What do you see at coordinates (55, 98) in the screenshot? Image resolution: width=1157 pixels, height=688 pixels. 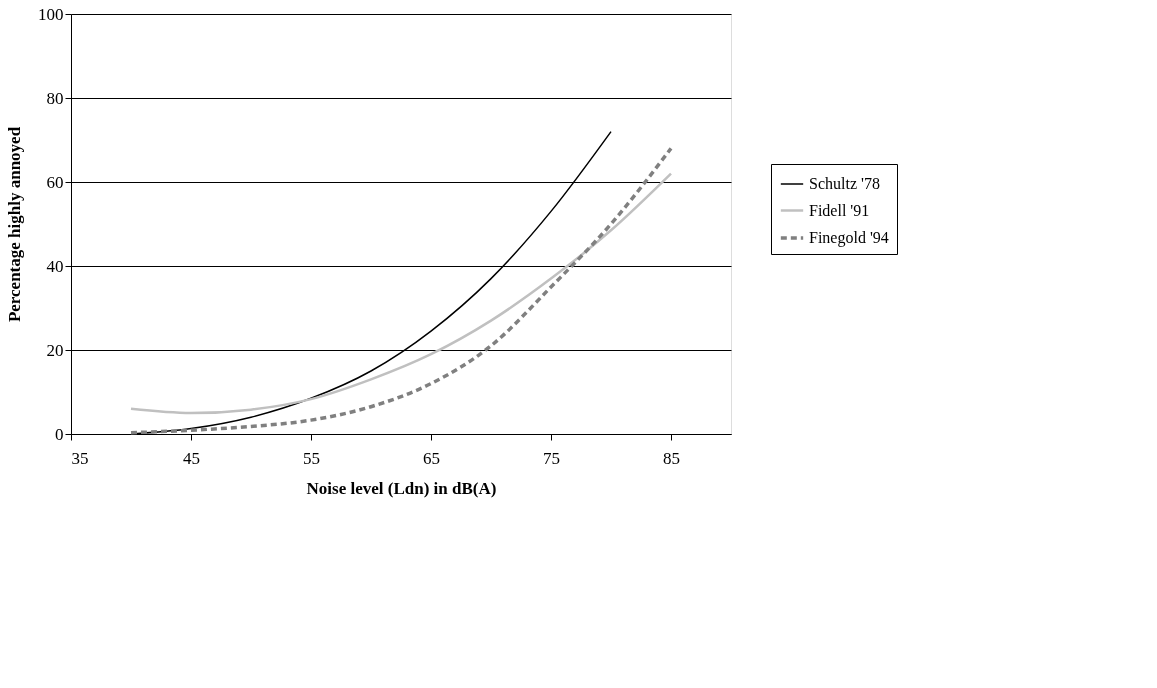 I see `y-tick-label: 80` at bounding box center [55, 98].